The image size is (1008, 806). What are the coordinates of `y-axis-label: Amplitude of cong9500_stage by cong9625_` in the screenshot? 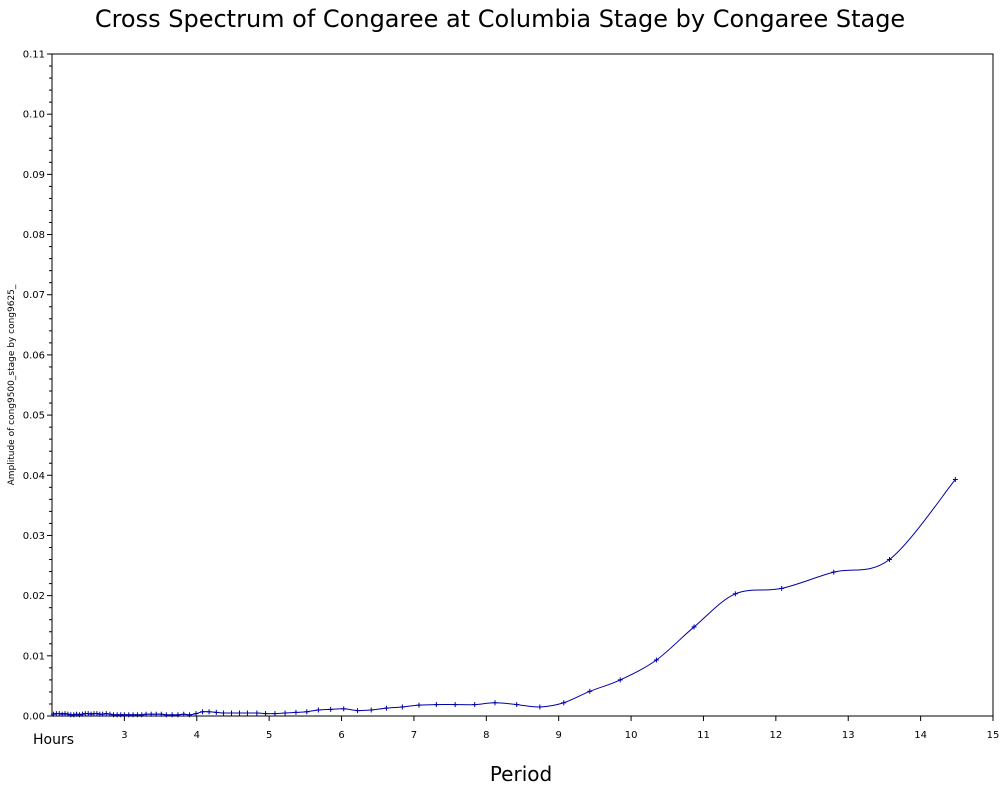 It's located at (12, 384).